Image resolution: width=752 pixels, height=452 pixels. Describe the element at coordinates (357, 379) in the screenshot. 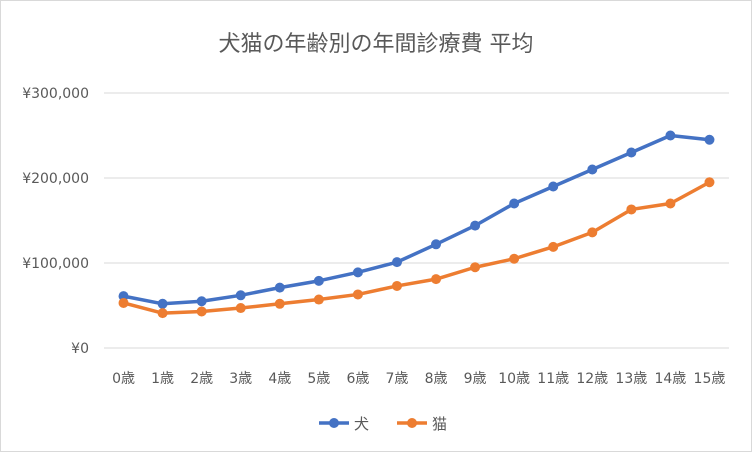

I see `x-tick-label: 6歳` at that location.